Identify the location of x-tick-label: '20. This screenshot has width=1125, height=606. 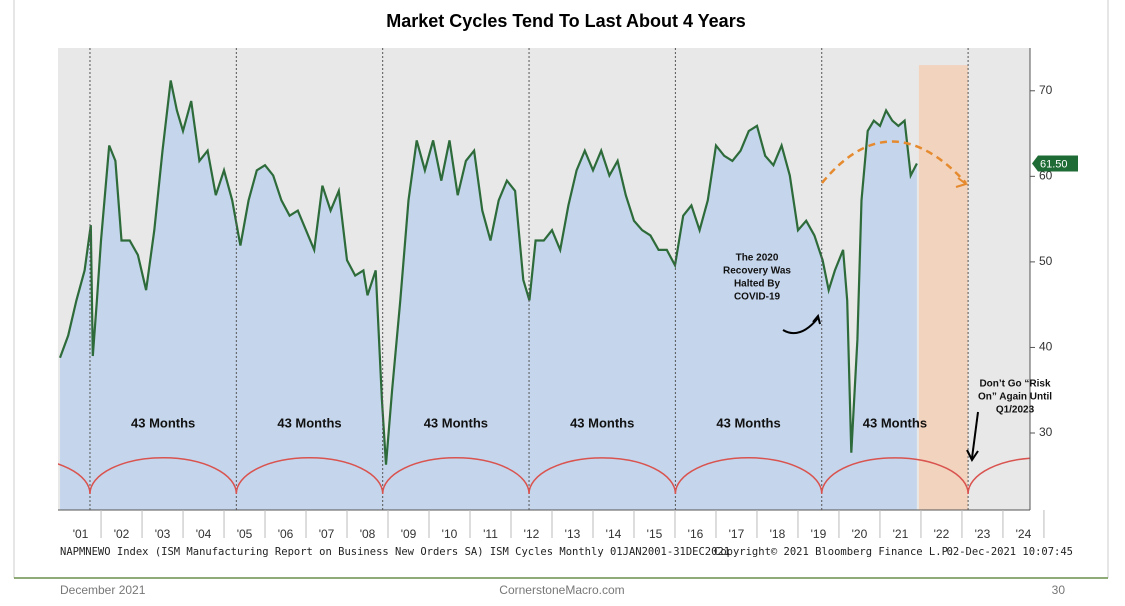
(860, 534).